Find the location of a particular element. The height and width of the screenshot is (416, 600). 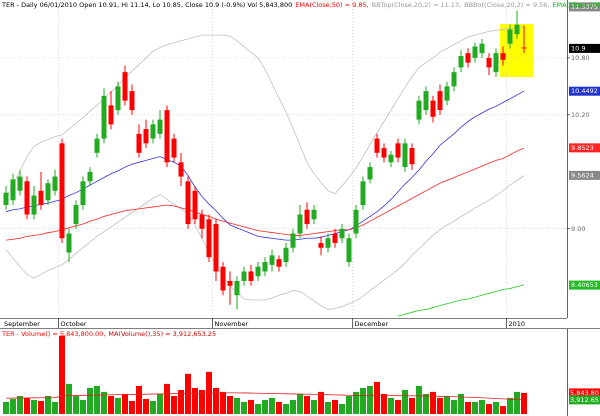

header-item: TER - Volume() = 5,843,800.00, is located at coordinates (53, 334).